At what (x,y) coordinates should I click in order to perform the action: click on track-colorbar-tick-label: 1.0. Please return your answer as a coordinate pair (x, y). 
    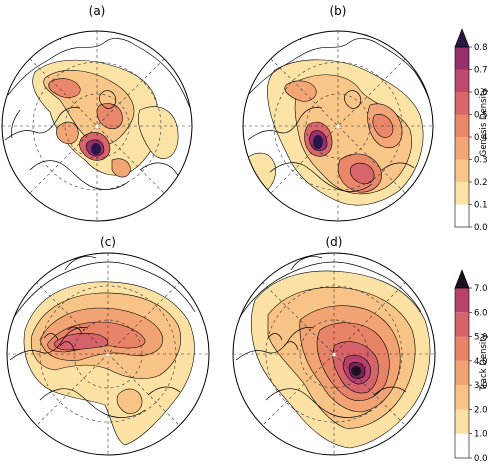
    Looking at the image, I should click on (481, 435).